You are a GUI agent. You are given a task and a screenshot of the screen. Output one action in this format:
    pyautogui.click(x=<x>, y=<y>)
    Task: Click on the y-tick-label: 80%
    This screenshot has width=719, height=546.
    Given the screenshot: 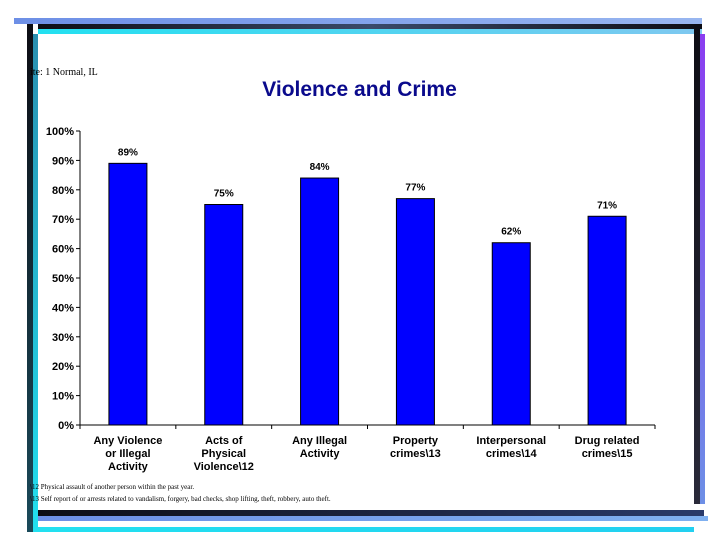 What is the action you would take?
    pyautogui.click(x=63, y=191)
    